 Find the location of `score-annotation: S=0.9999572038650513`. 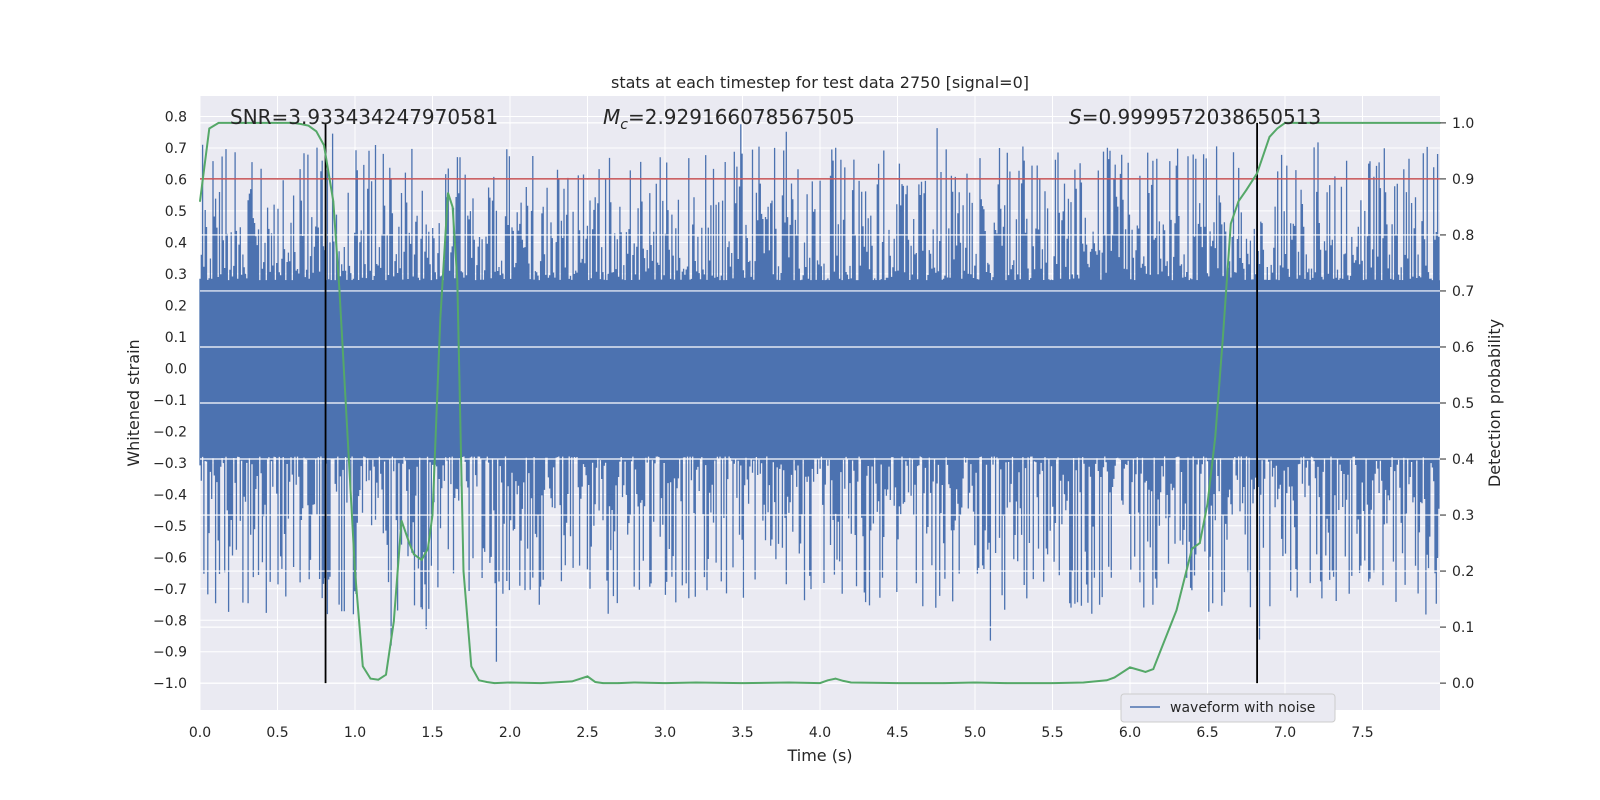

score-annotation: S=0.9999572038650513 is located at coordinates (1195, 117).